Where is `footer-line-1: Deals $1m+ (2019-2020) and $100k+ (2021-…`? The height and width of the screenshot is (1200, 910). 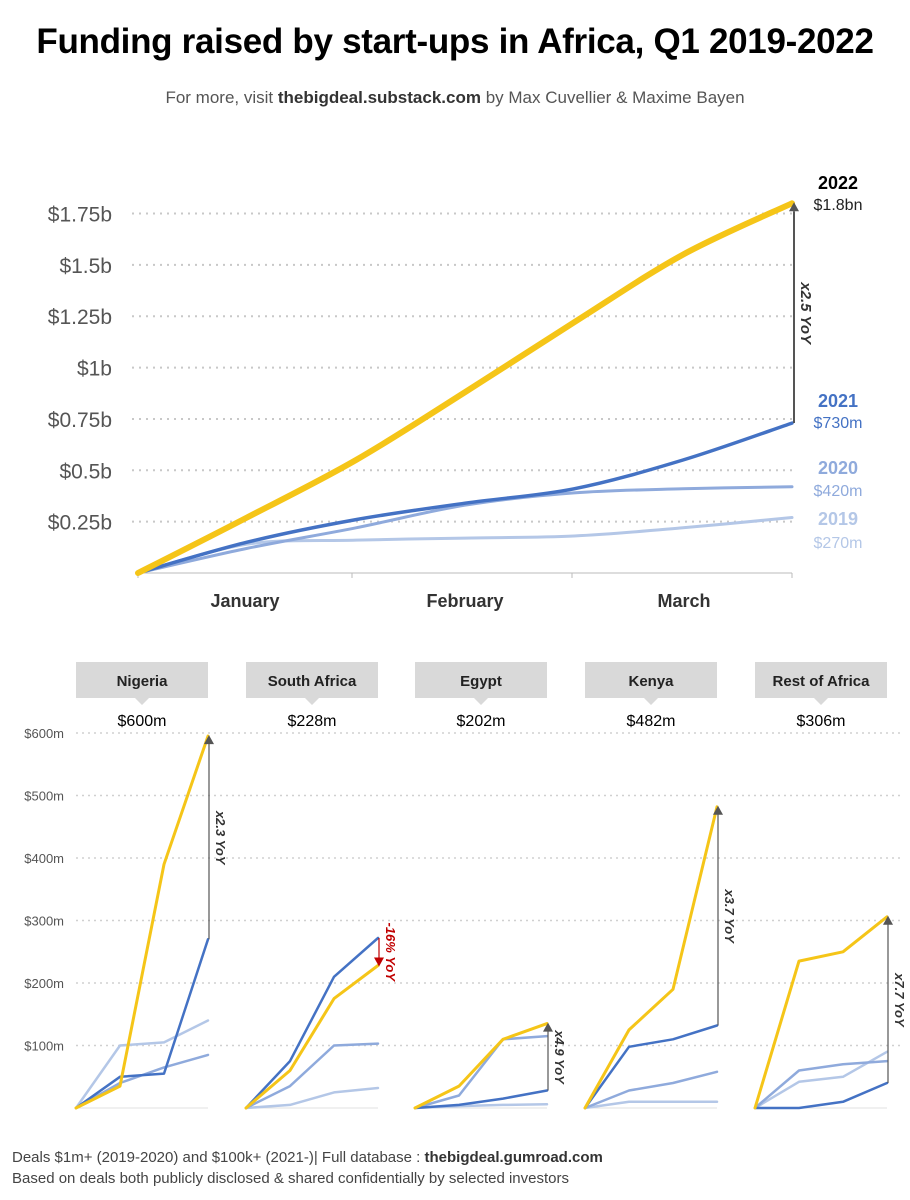 footer-line-1: Deals $1m+ (2019-2020) and $100k+ (2021-… is located at coordinates (307, 1157).